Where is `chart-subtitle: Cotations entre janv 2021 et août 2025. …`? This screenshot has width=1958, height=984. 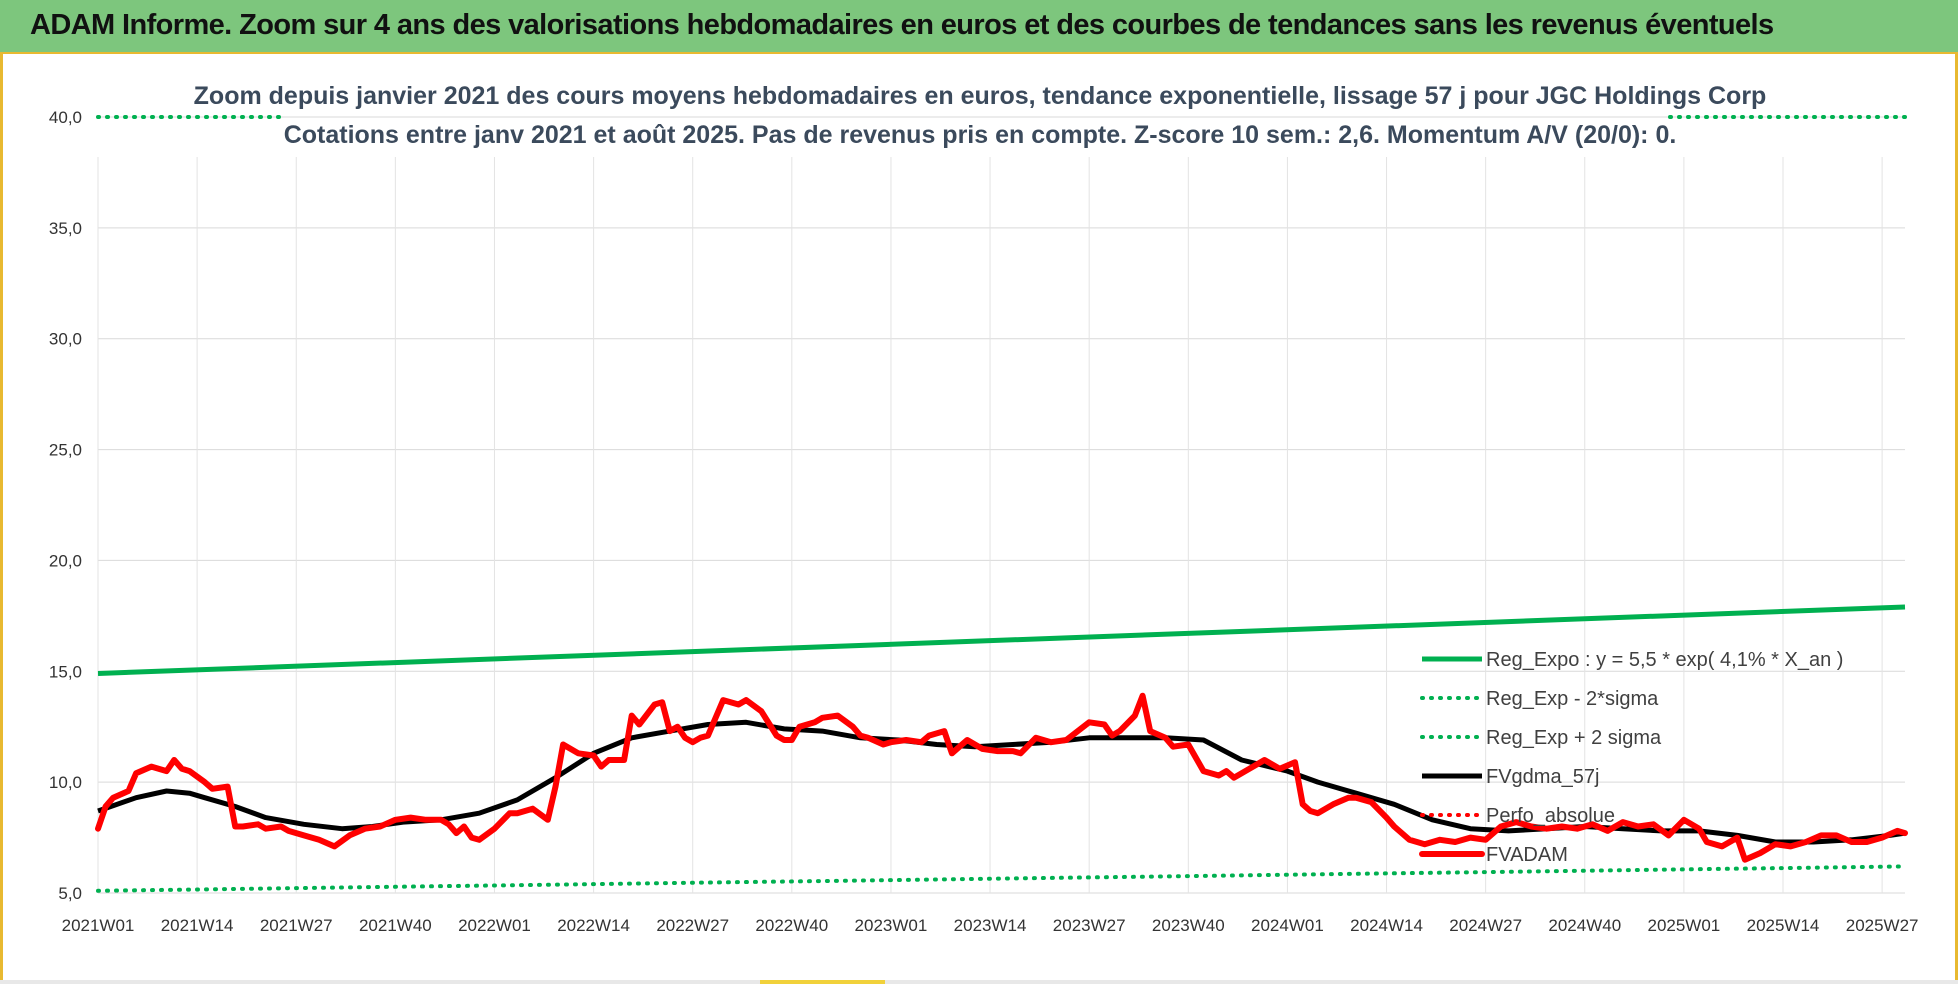
chart-subtitle: Cotations entre janv 2021 et août 2025. … is located at coordinates (980, 135).